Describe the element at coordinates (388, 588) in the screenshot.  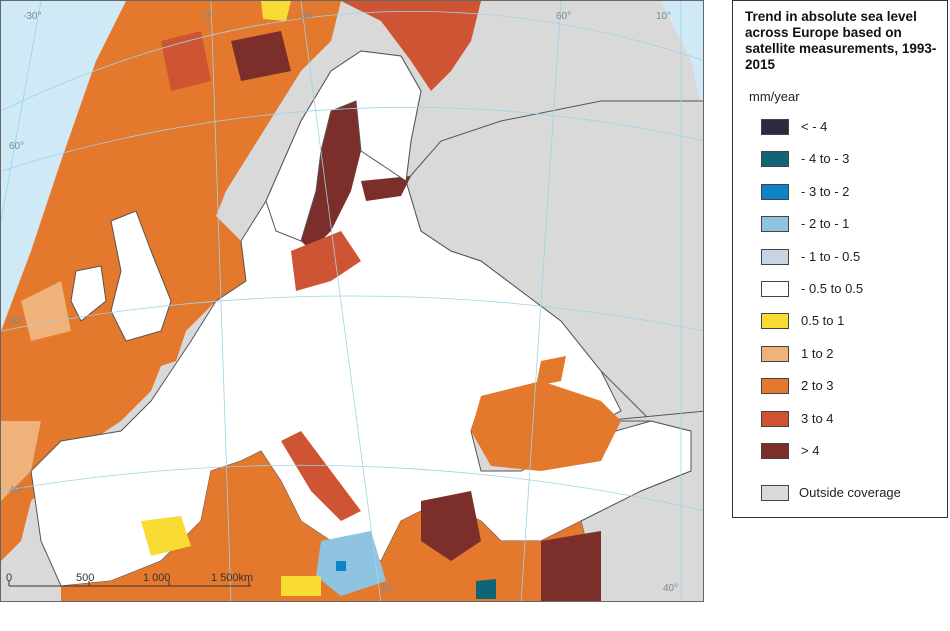
I see `graticule-label-lon-20: 20°` at that location.